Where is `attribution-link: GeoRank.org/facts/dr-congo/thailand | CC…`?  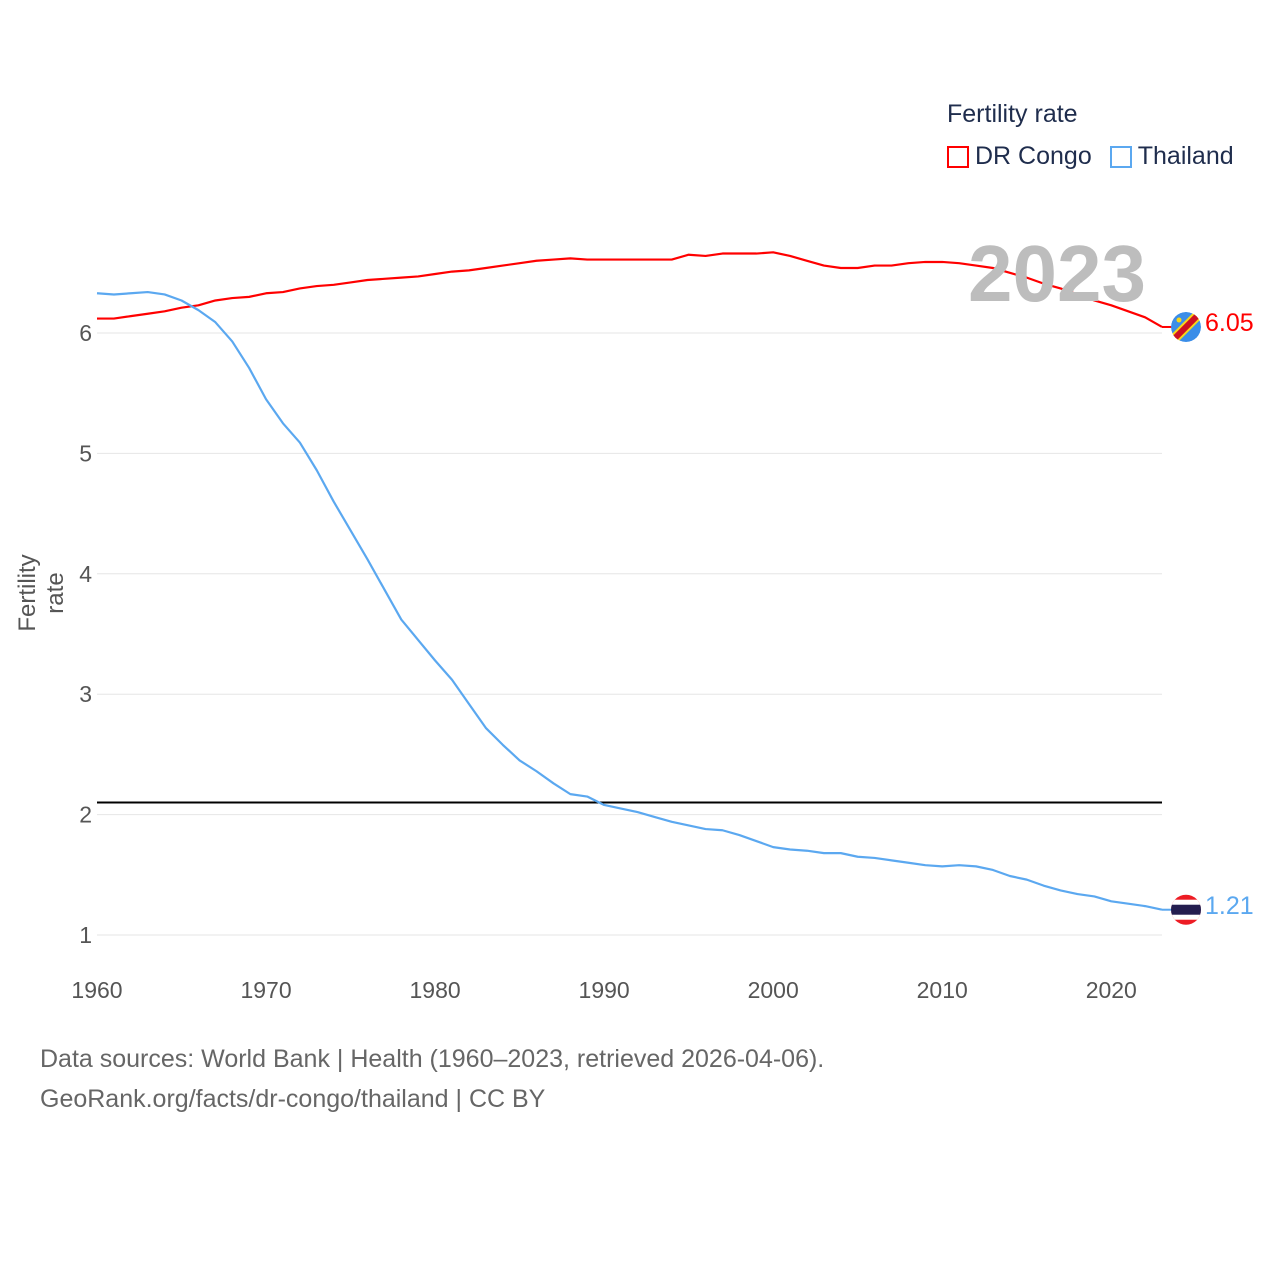
attribution-link: GeoRank.org/facts/dr-congo/thailand | CC… is located at coordinates (293, 1099).